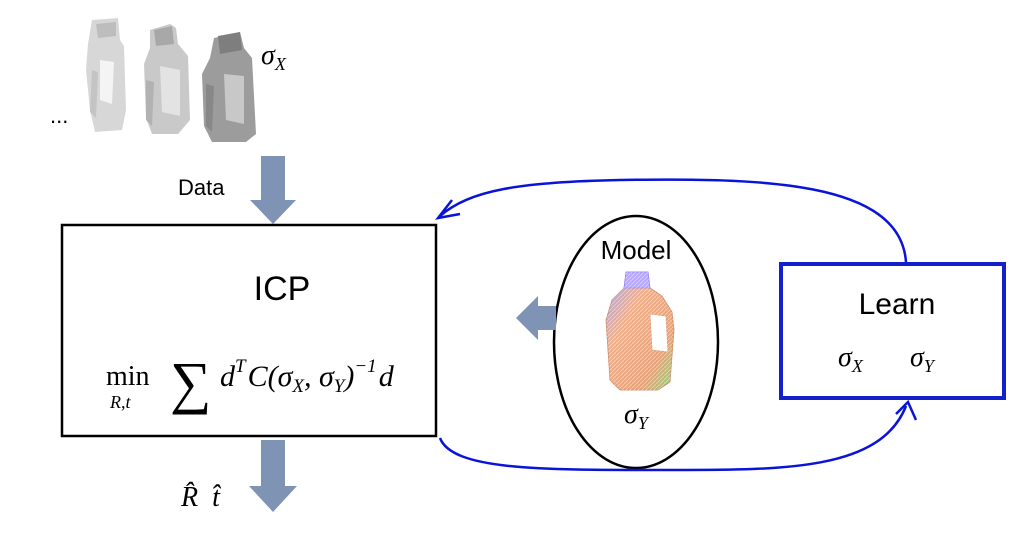 This screenshot has height=534, width=1028. I want to click on data-arrow, so click(273, 190).